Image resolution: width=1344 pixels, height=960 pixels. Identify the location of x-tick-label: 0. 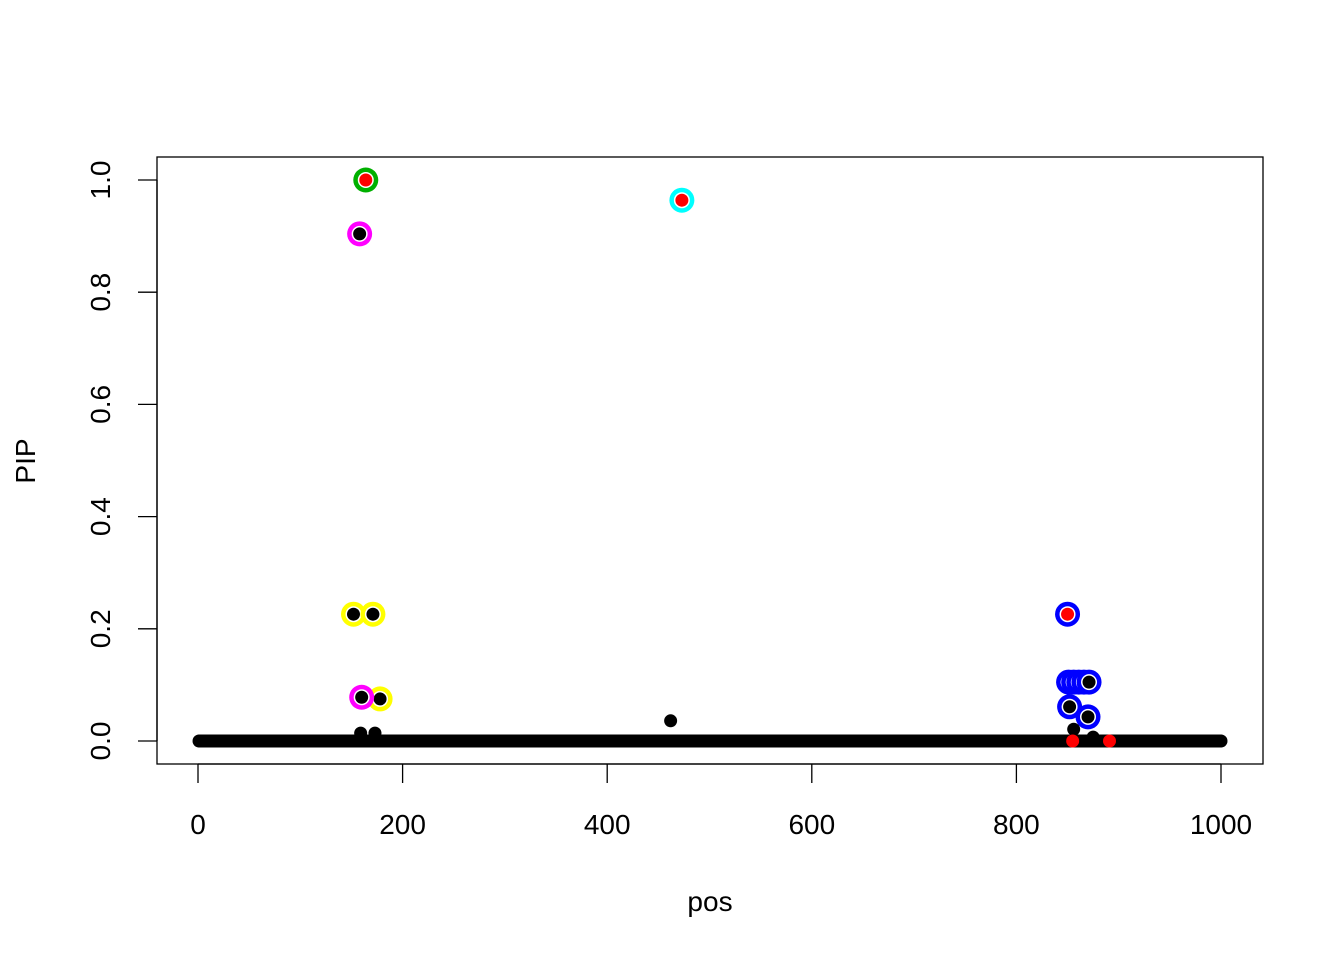
(198, 824).